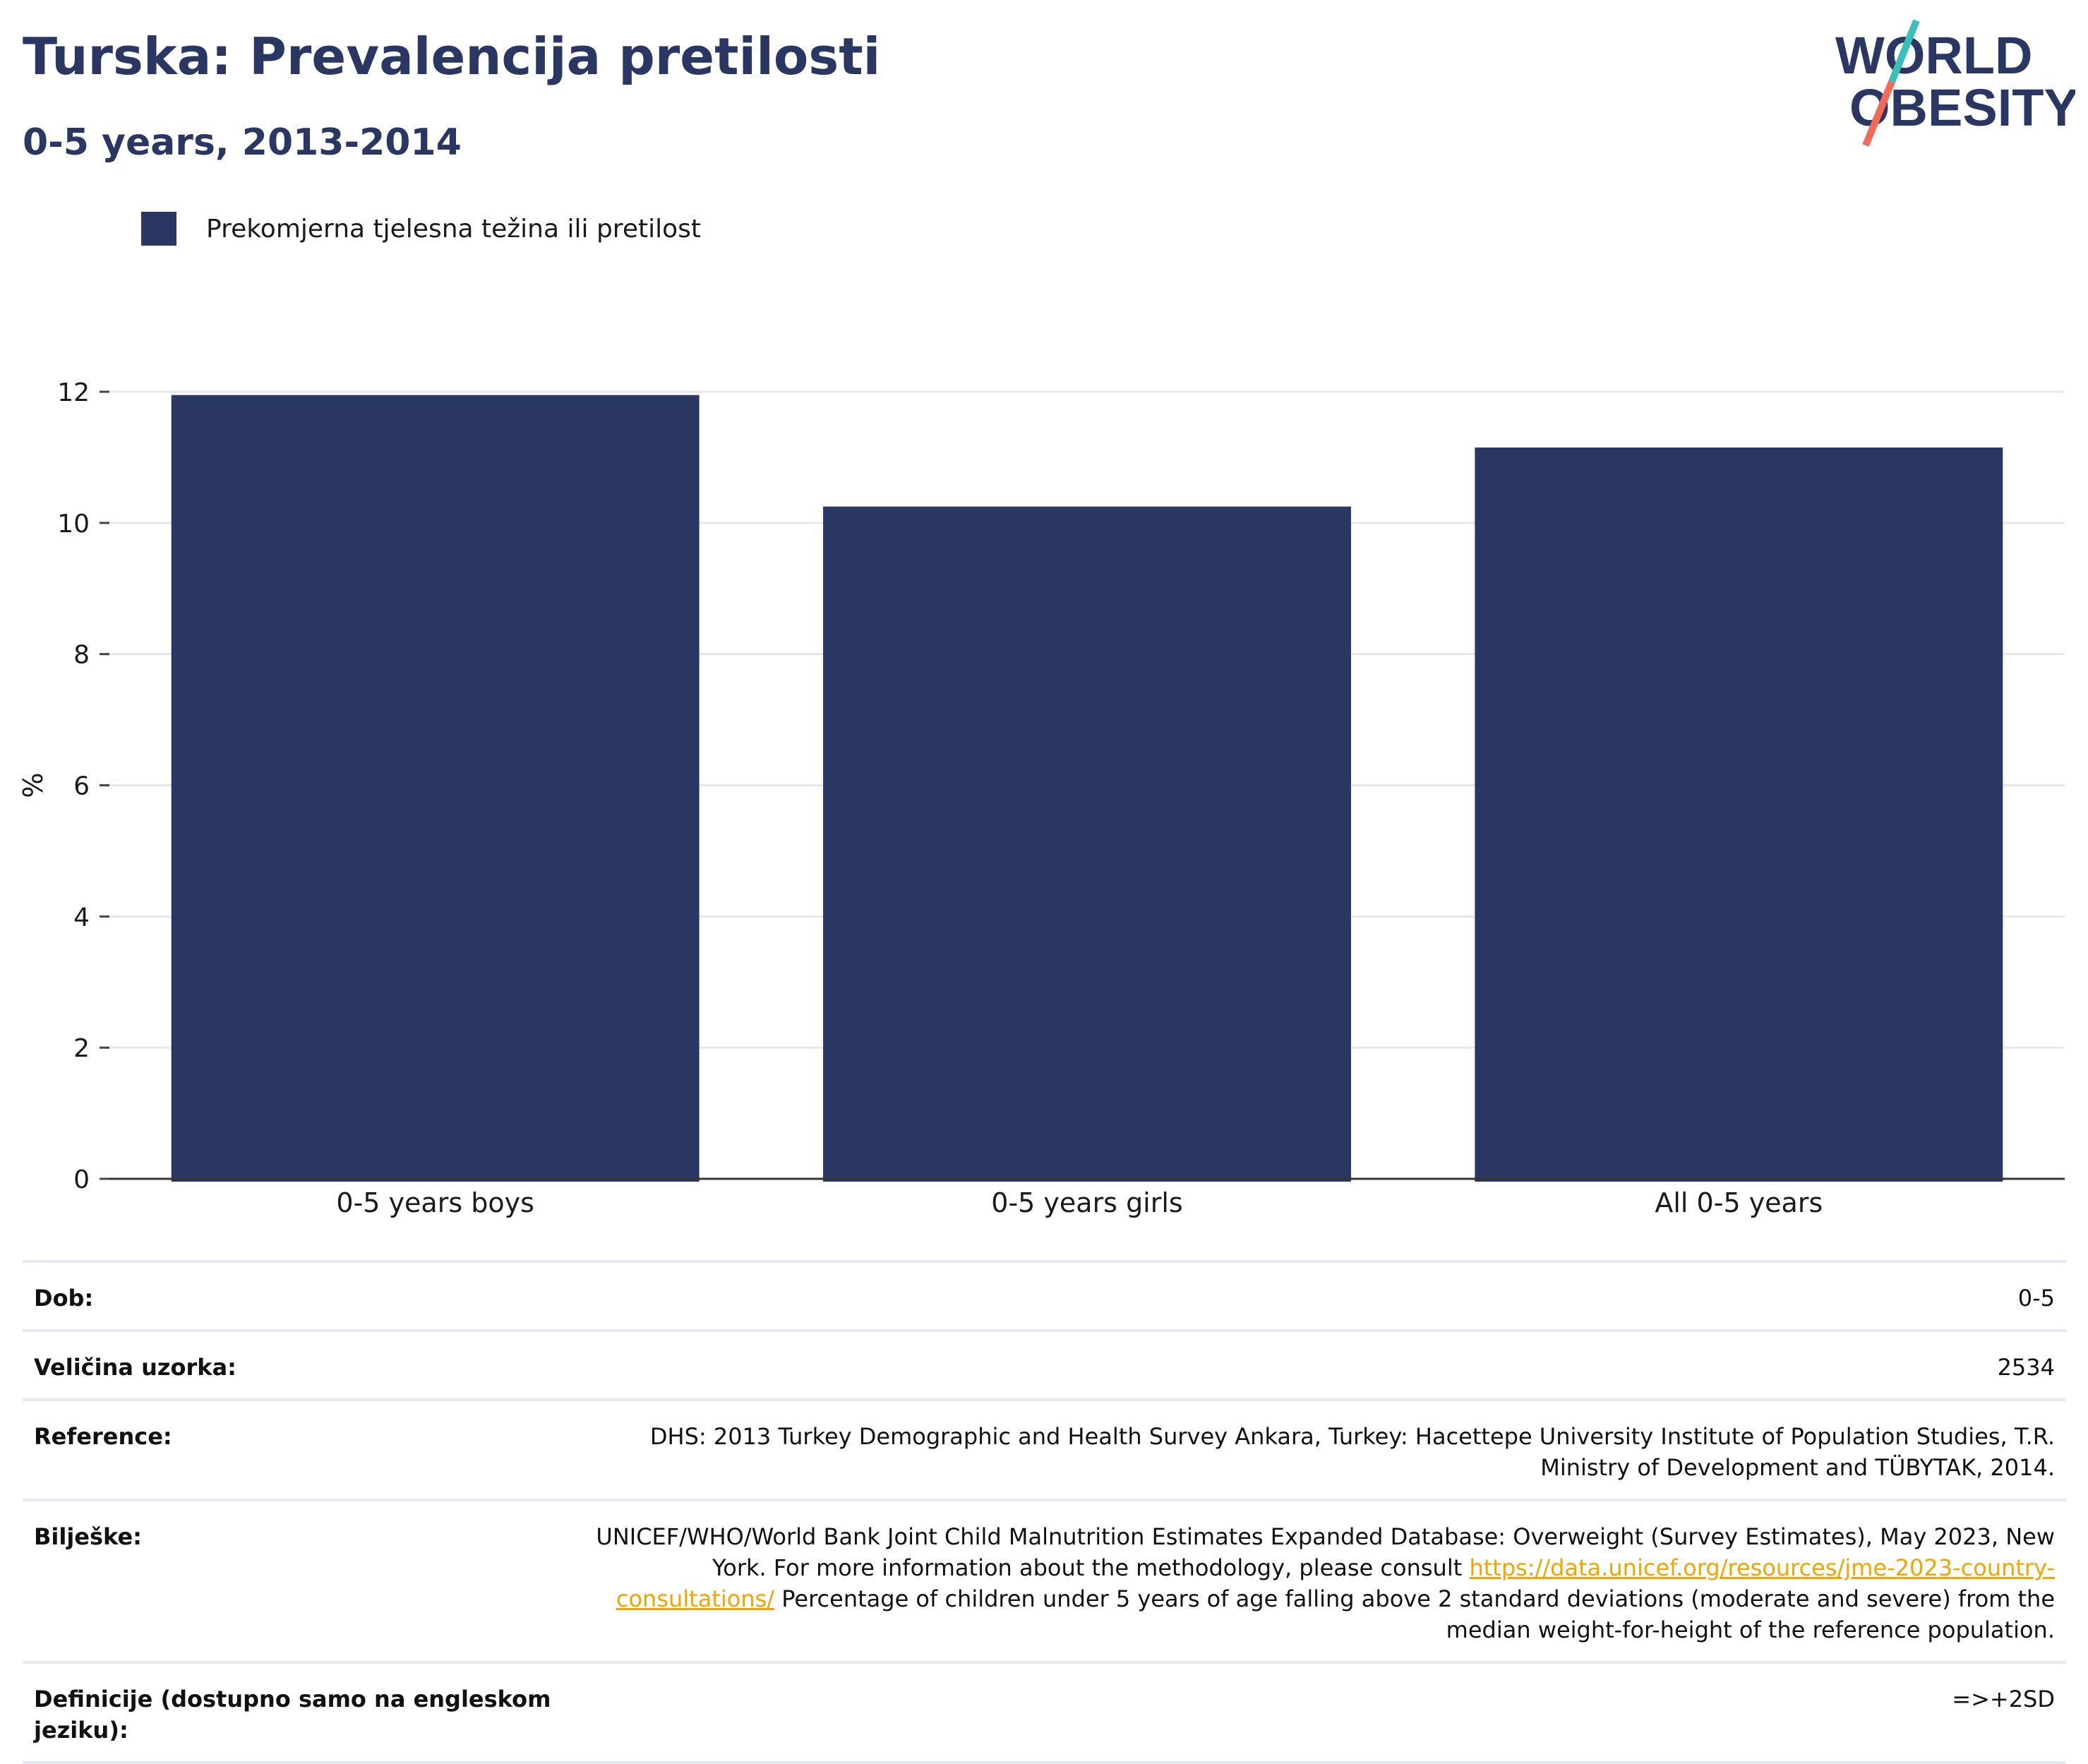 This screenshot has width=2088, height=1764. I want to click on info-value: 0-5, so click(2036, 1299).